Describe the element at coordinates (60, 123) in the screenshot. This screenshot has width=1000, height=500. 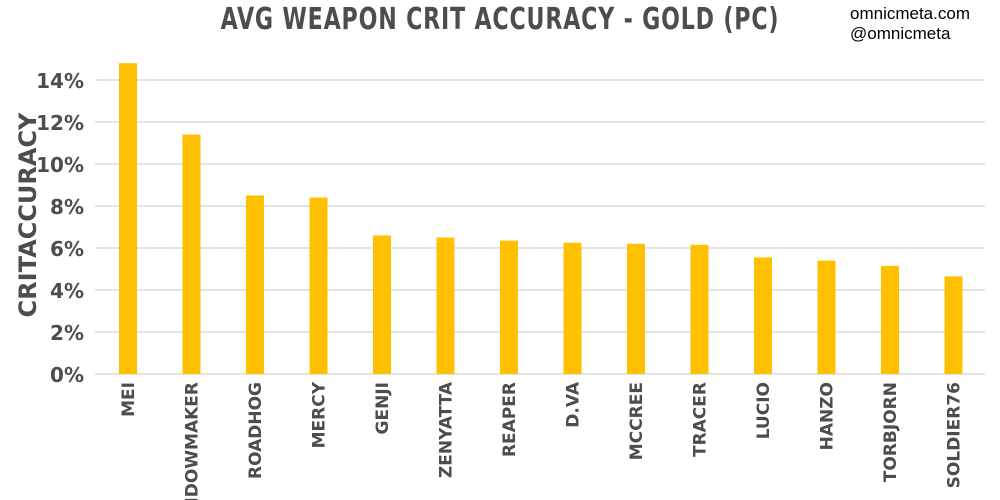
I see `y-tick-label: 12%` at that location.